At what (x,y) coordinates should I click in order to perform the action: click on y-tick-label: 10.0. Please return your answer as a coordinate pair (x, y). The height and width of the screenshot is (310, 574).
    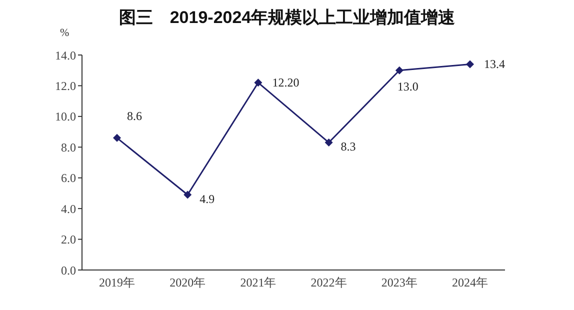
    Looking at the image, I should click on (65, 117).